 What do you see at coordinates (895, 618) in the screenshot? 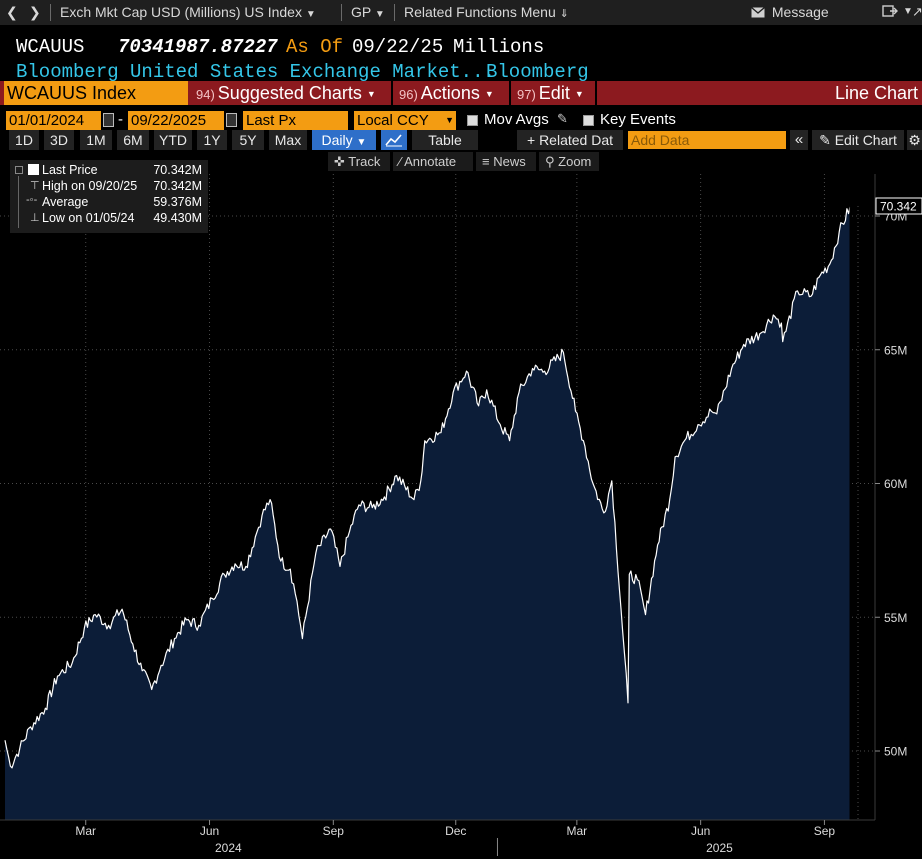
I see `y-tick-label: 55M` at bounding box center [895, 618].